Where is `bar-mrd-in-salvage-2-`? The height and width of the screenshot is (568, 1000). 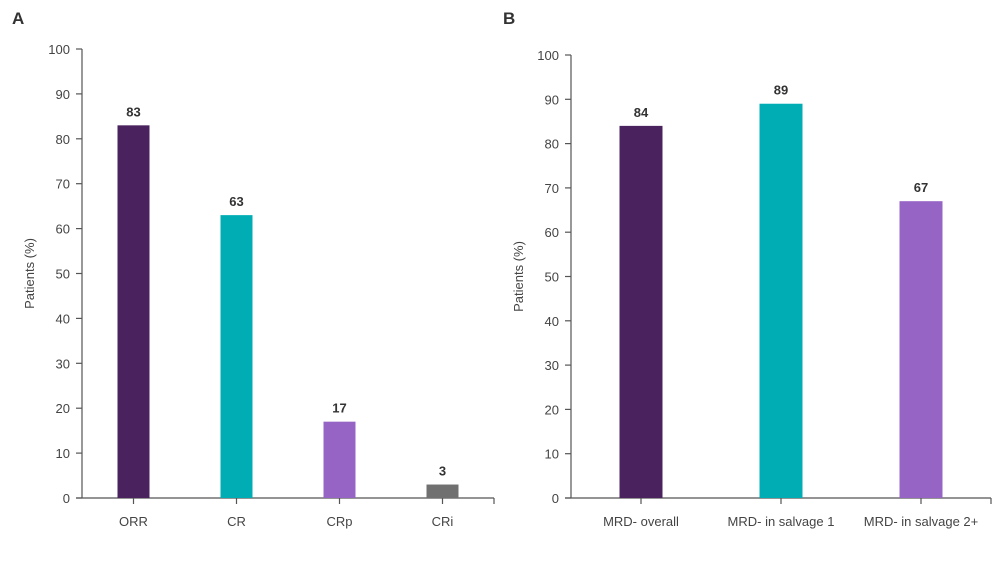
bar-mrd-in-salvage-2- is located at coordinates (921, 349).